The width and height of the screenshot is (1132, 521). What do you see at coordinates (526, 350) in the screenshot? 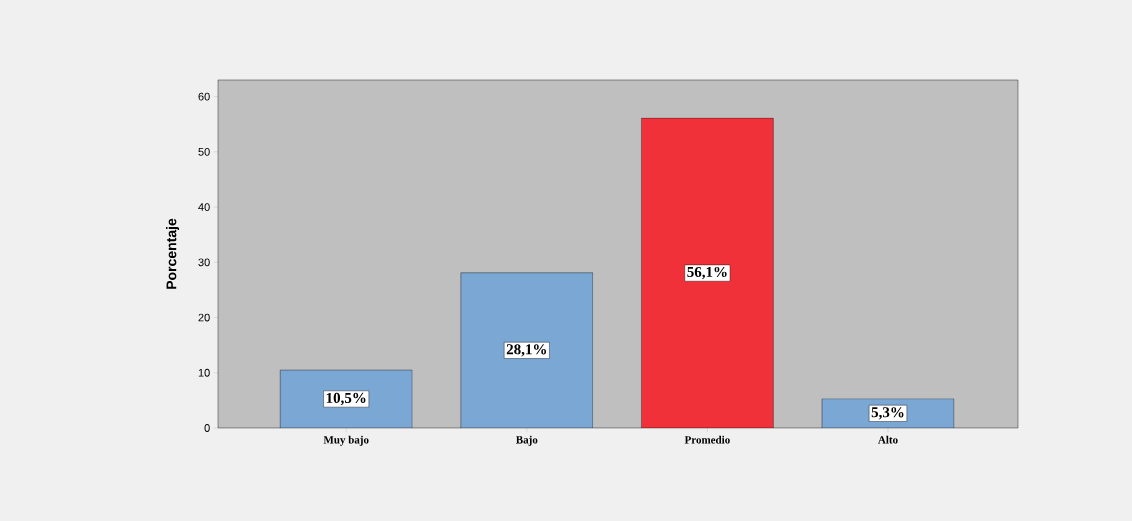
I see `data-label: 28,1%` at bounding box center [526, 350].